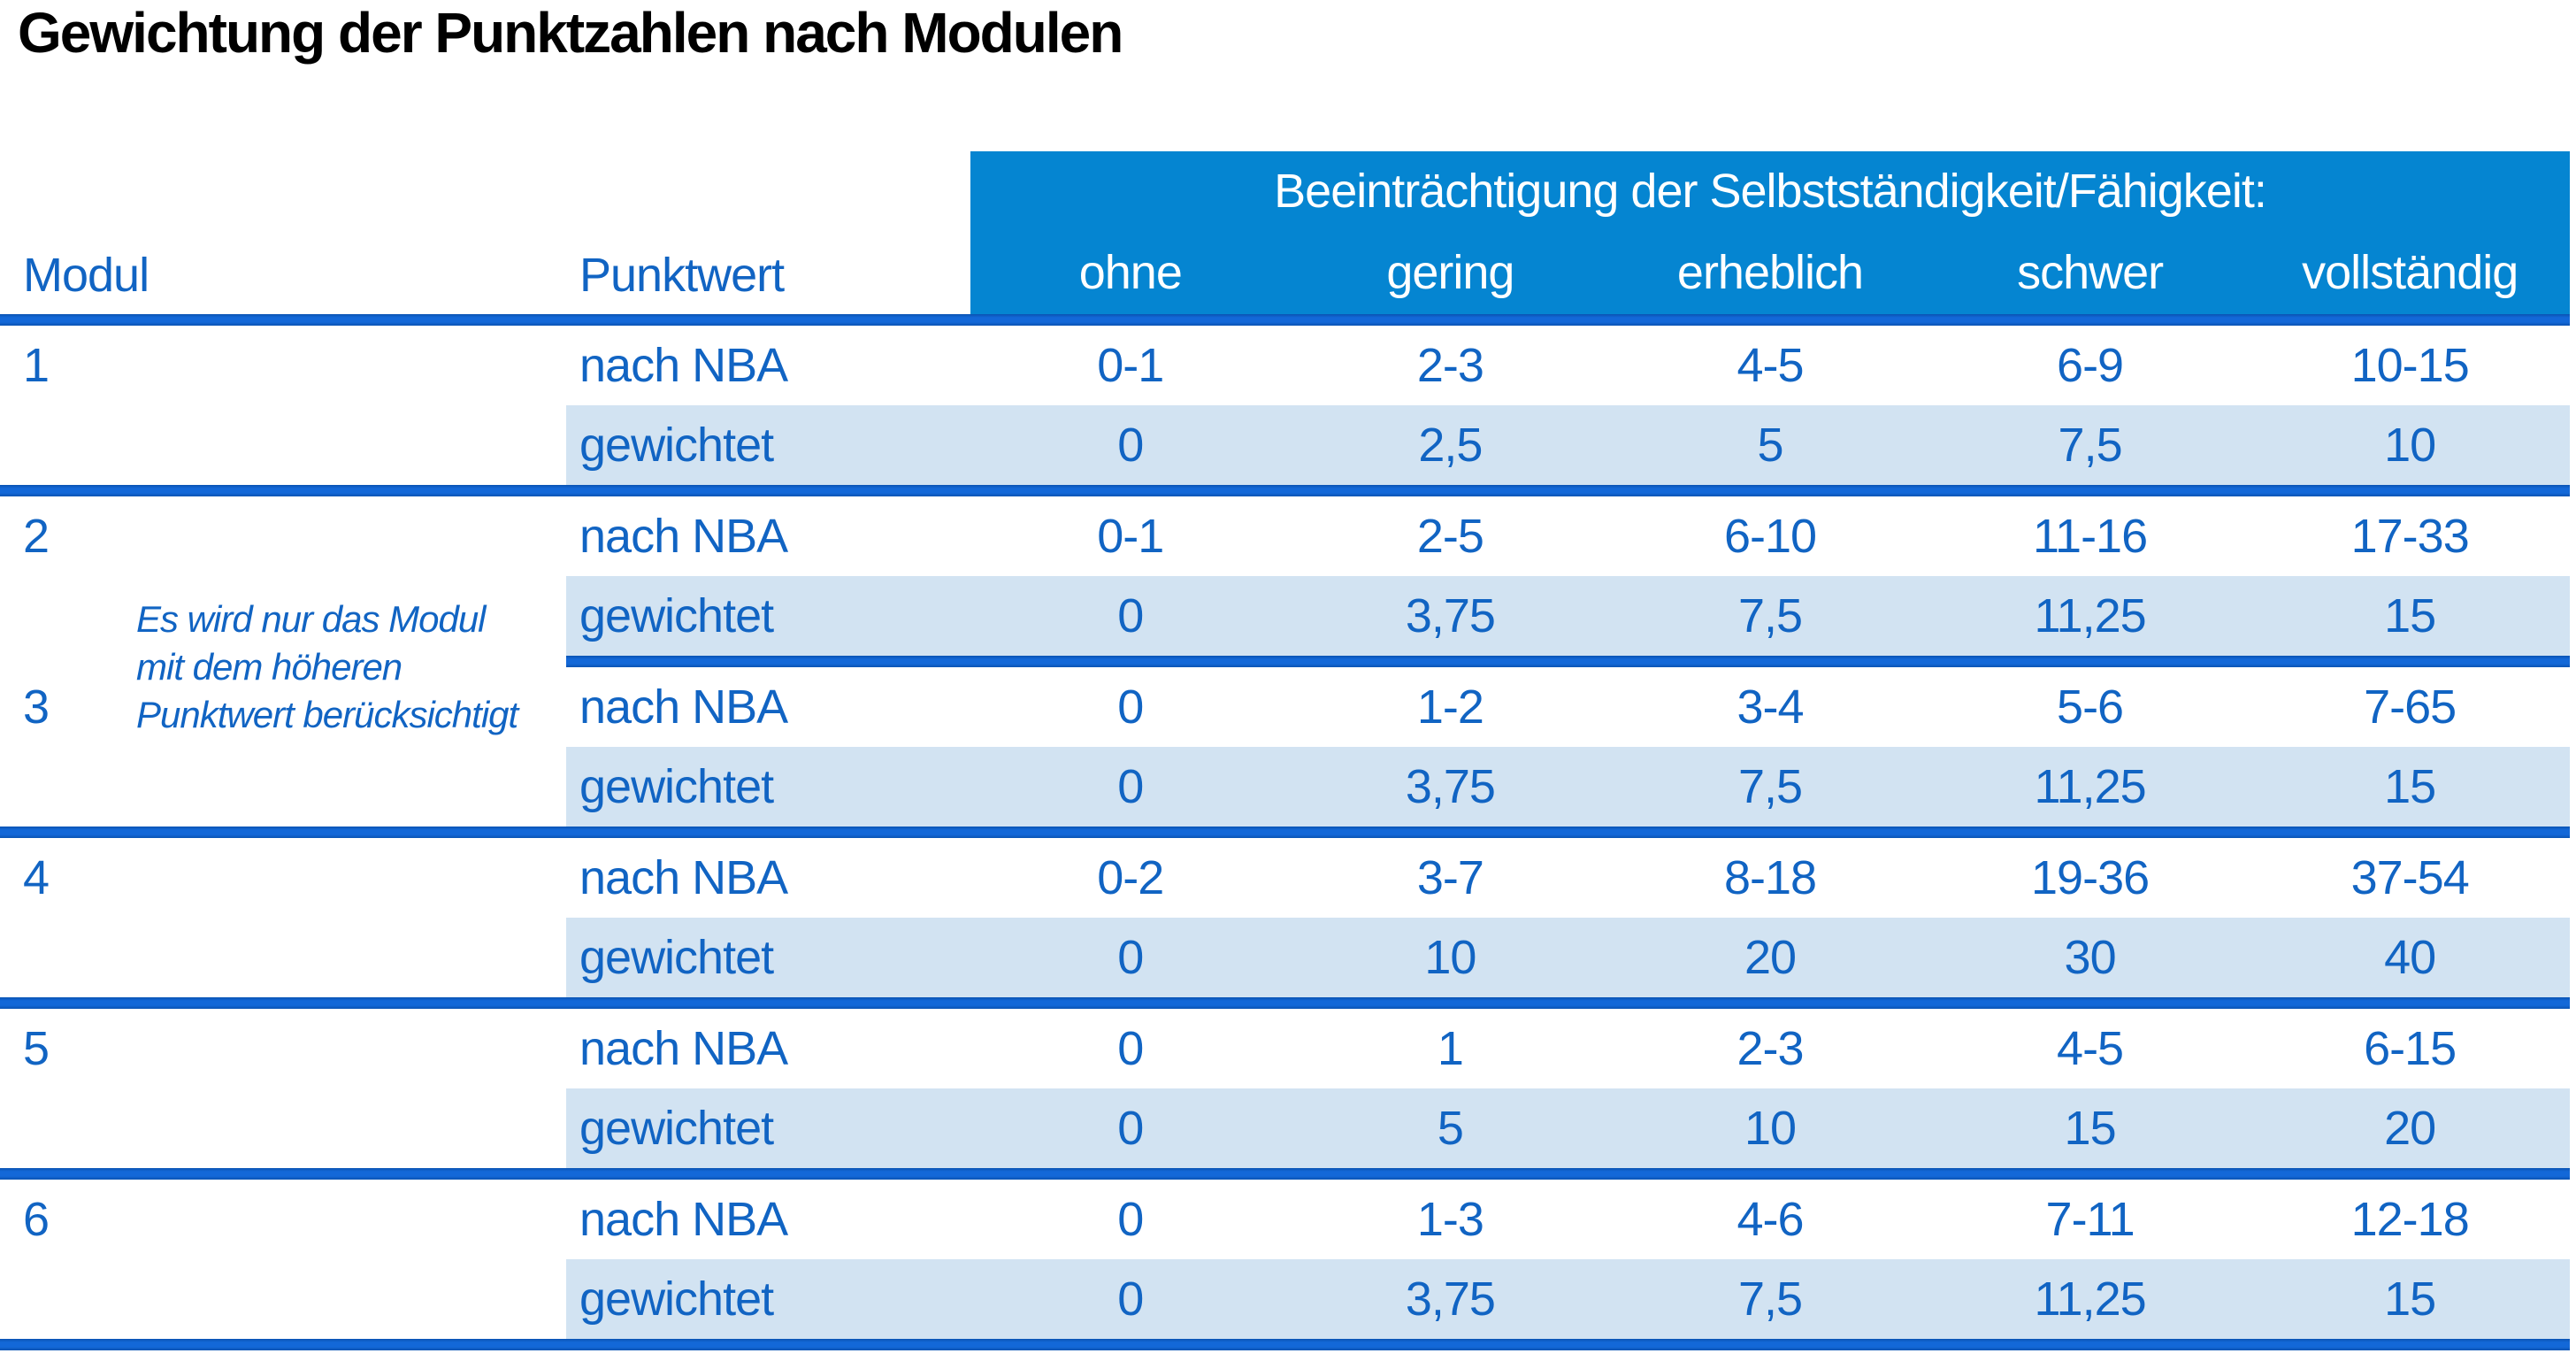  I want to click on score-row: gewichtet 0 10 20 30 40, so click(1285, 957).